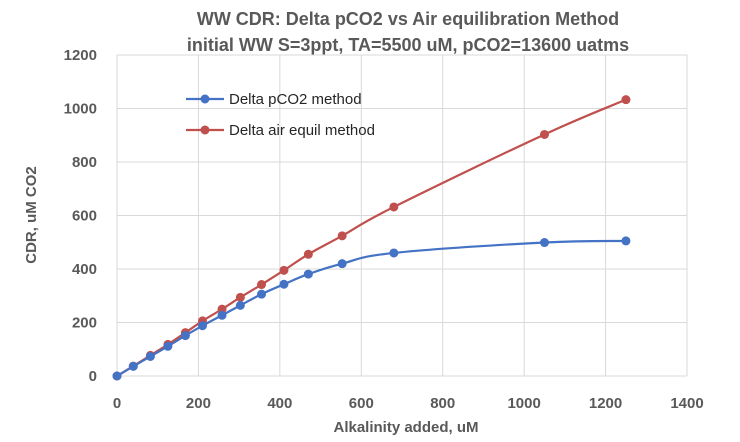 This screenshot has height=442, width=740. I want to click on y-tick-label: 0, so click(93, 376).